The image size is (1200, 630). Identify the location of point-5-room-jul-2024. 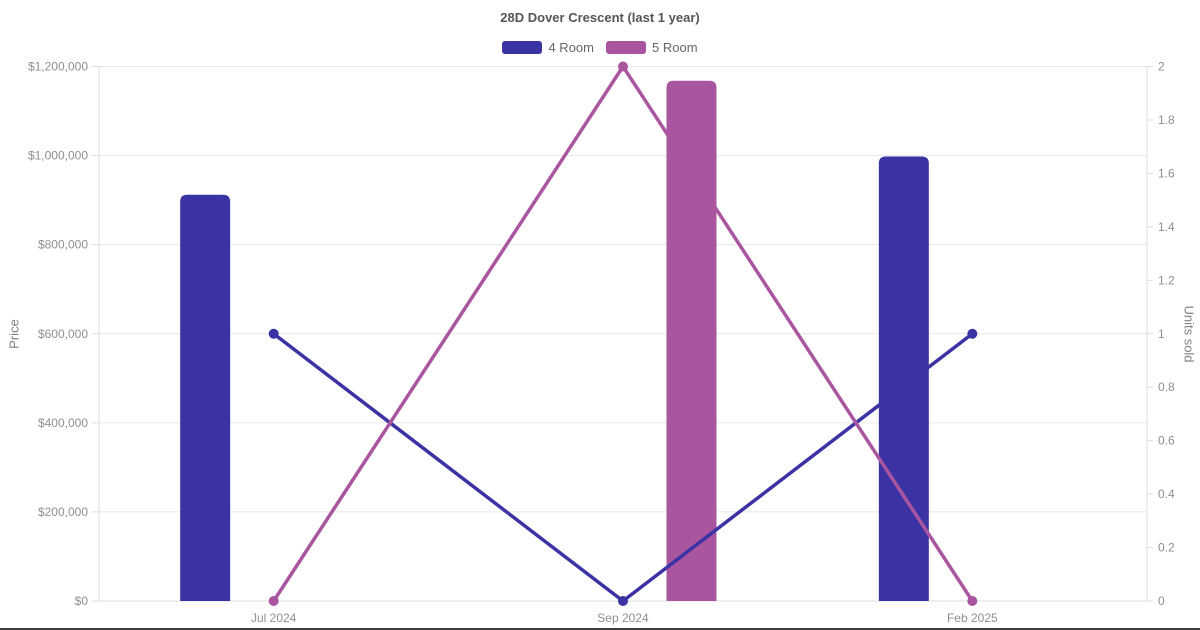
(273, 601).